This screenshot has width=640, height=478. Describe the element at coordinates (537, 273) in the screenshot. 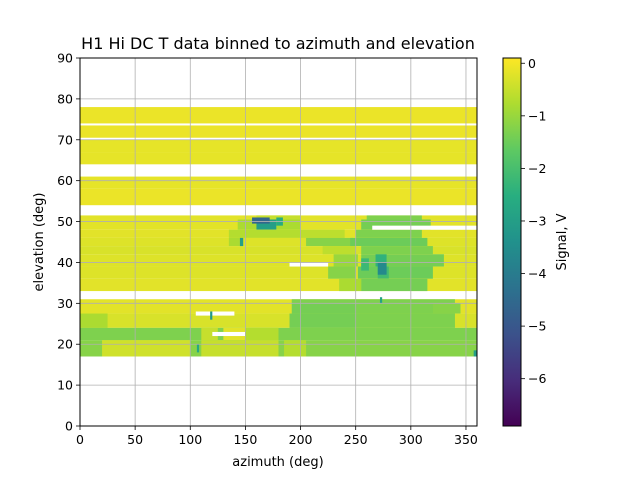

I see `colorbar-tick-label: −4` at that location.